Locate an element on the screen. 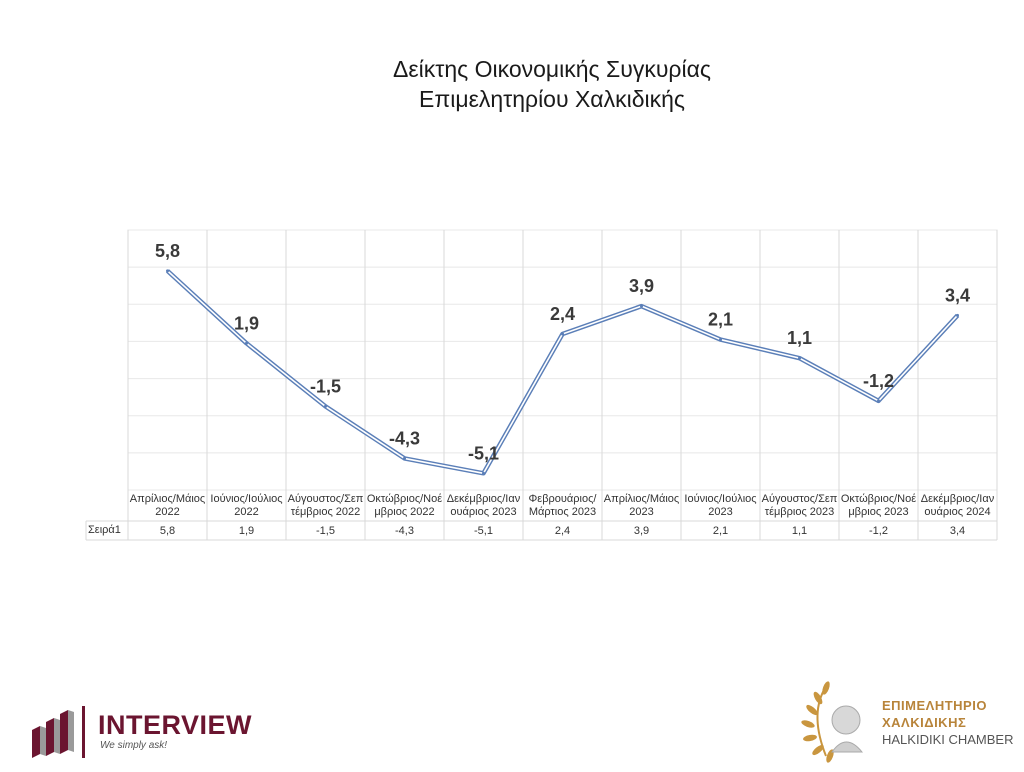 The height and width of the screenshot is (772, 1024). tick-label: Φεβρουάριος/Μάρτιος 2023 is located at coordinates (562, 505).